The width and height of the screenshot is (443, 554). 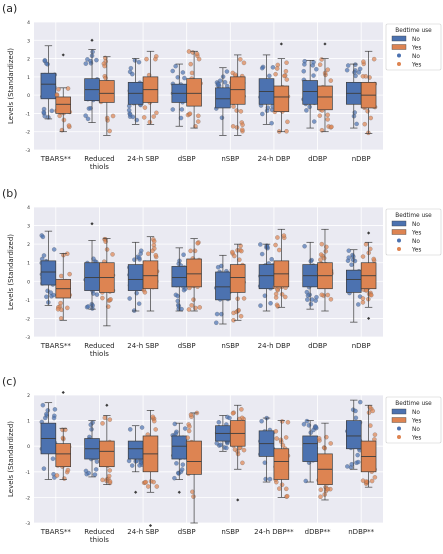 I want to click on legend-title: Bedtime use, so click(x=413, y=31).